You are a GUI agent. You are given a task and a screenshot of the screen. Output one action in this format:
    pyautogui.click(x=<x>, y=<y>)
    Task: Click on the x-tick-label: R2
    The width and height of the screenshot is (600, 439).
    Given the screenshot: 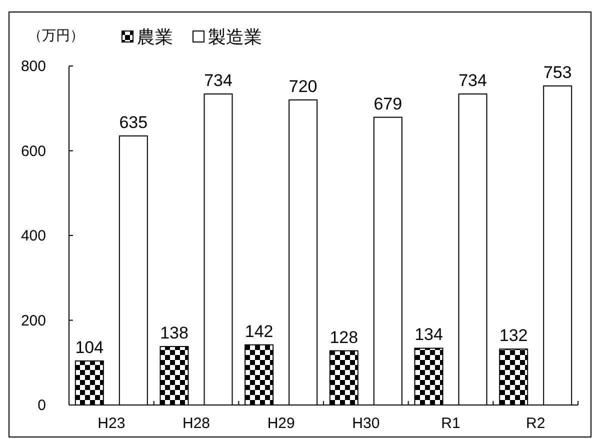 What is the action you would take?
    pyautogui.click(x=536, y=423)
    